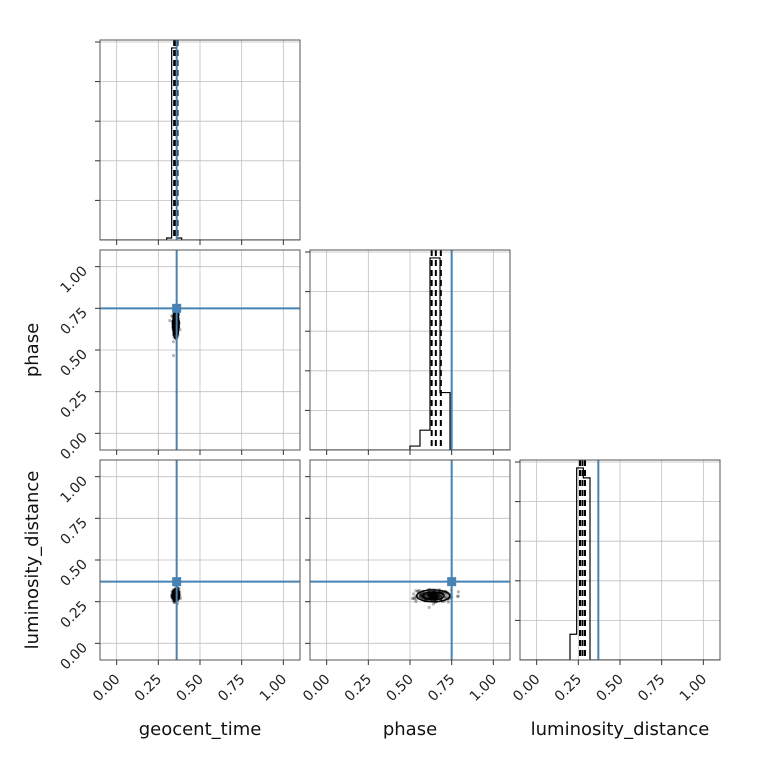 The height and width of the screenshot is (760, 760). What do you see at coordinates (32, 560) in the screenshot?
I see `y-axis-label-luminosity-distance: luminosity_distance` at bounding box center [32, 560].